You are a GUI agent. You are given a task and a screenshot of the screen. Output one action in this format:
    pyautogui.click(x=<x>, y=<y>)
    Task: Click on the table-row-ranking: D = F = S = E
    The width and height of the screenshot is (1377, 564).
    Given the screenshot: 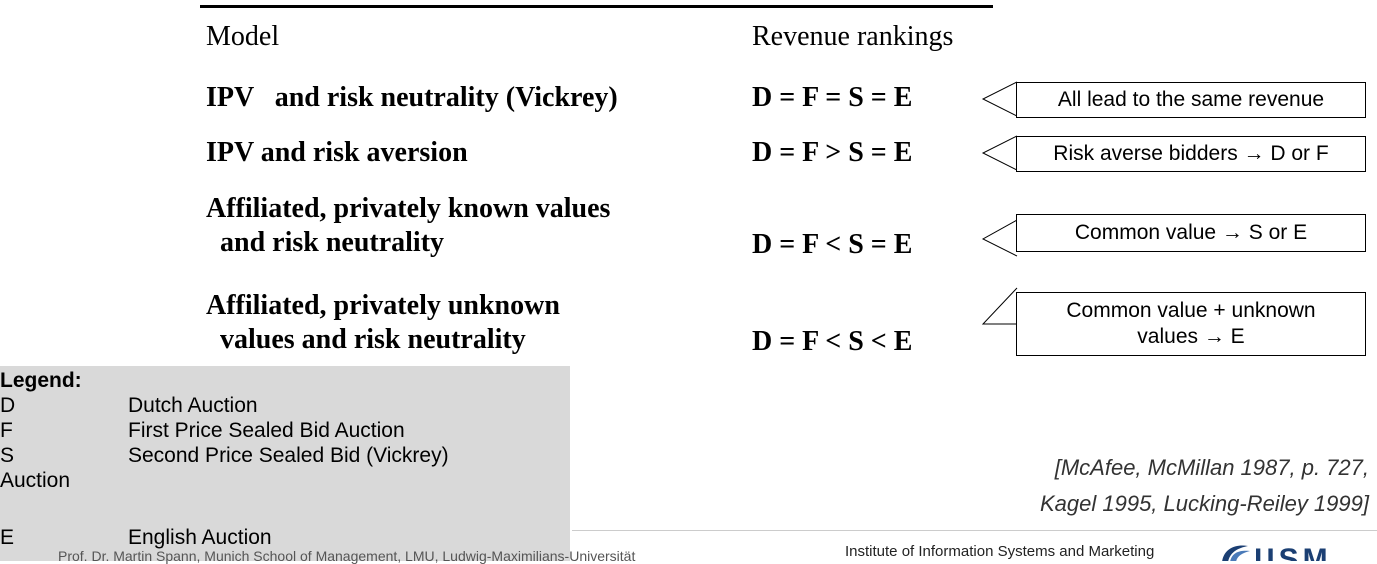 What is the action you would take?
    pyautogui.click(x=832, y=97)
    